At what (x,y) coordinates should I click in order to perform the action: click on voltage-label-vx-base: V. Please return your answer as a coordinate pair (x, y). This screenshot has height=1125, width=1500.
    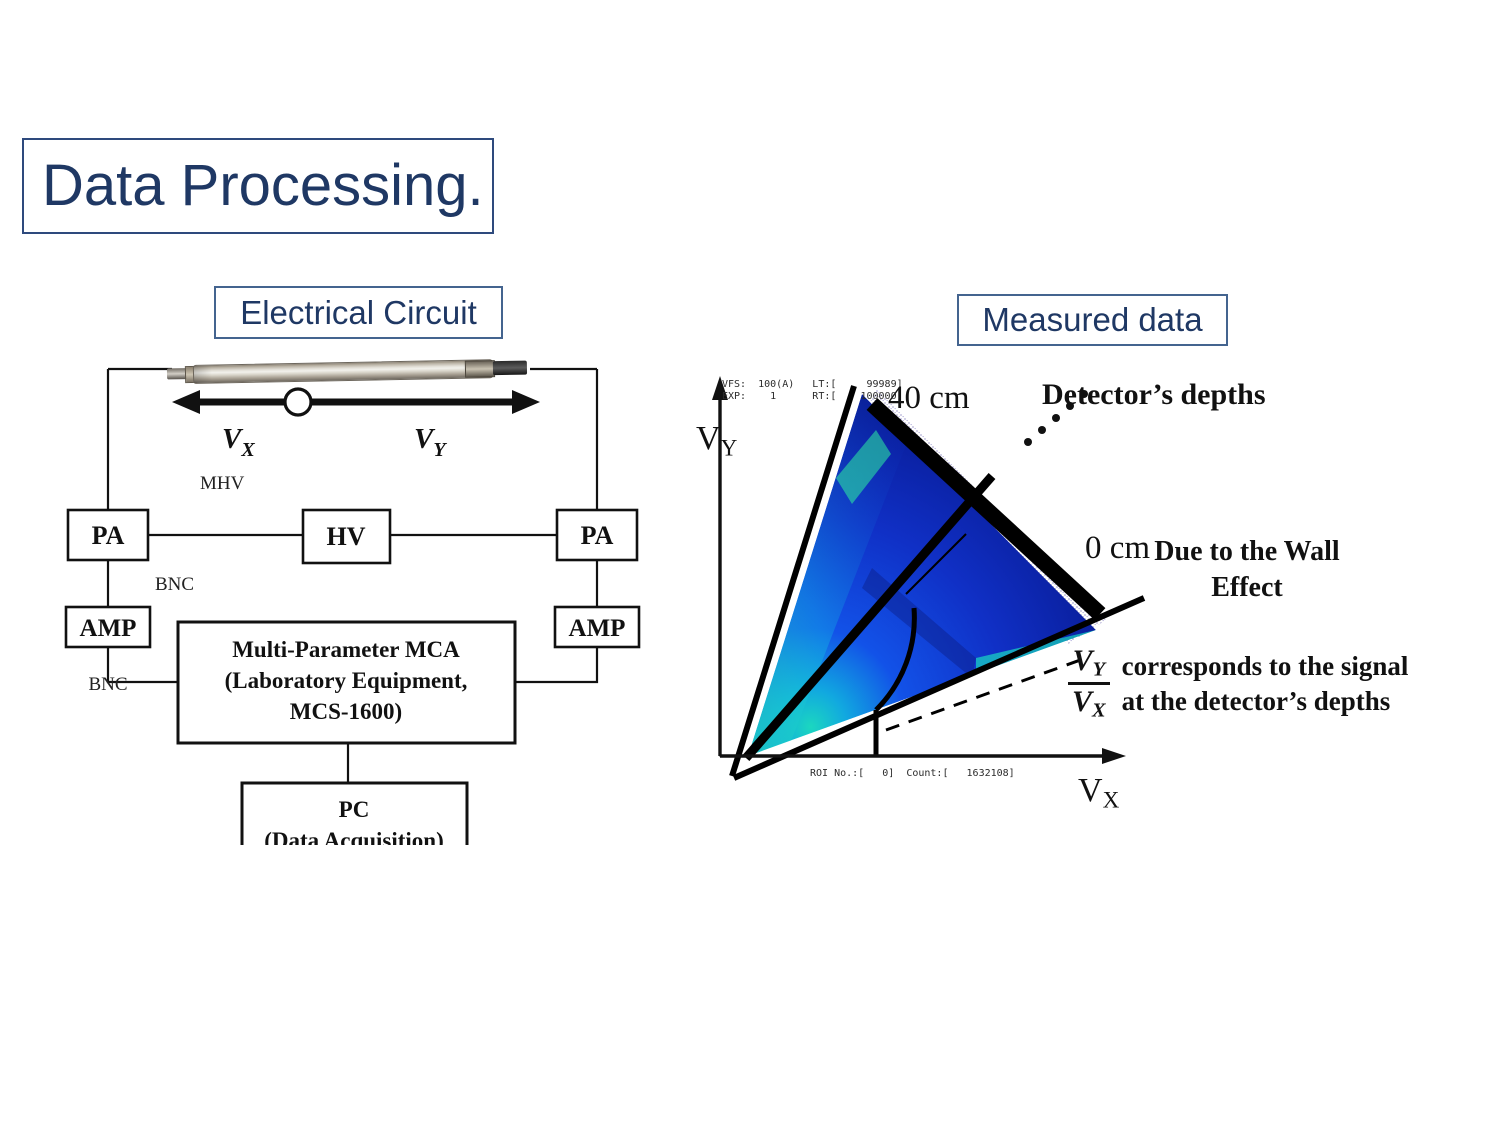
    Looking at the image, I should click on (233, 439).